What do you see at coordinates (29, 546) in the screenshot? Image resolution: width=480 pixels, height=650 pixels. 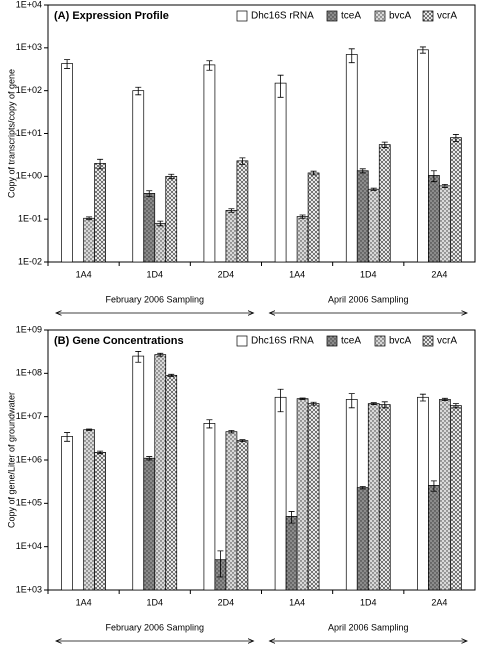 I see `y-tick-label: 1E+04` at bounding box center [29, 546].